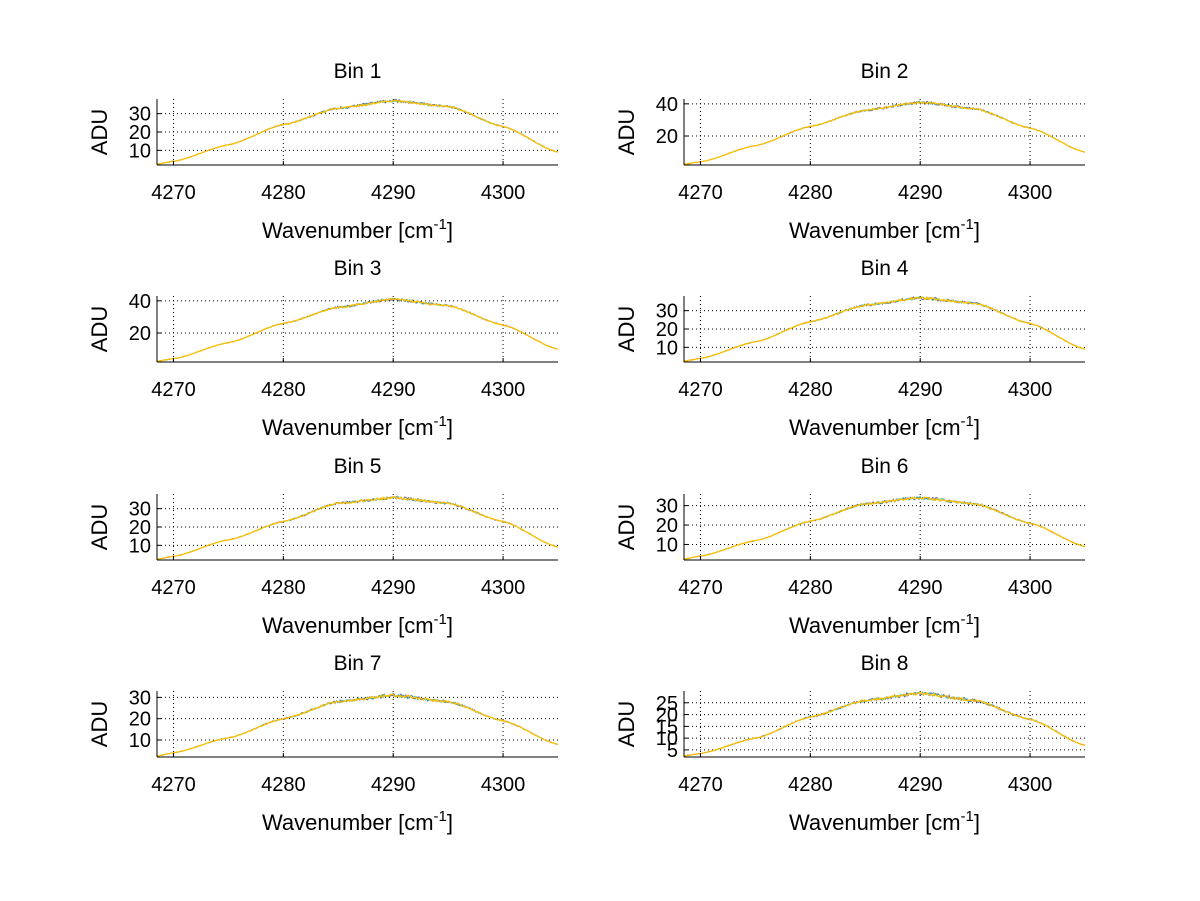 This screenshot has width=1200, height=901. Describe the element at coordinates (358, 71) in the screenshot. I see `chart-title: Bin 1` at that location.